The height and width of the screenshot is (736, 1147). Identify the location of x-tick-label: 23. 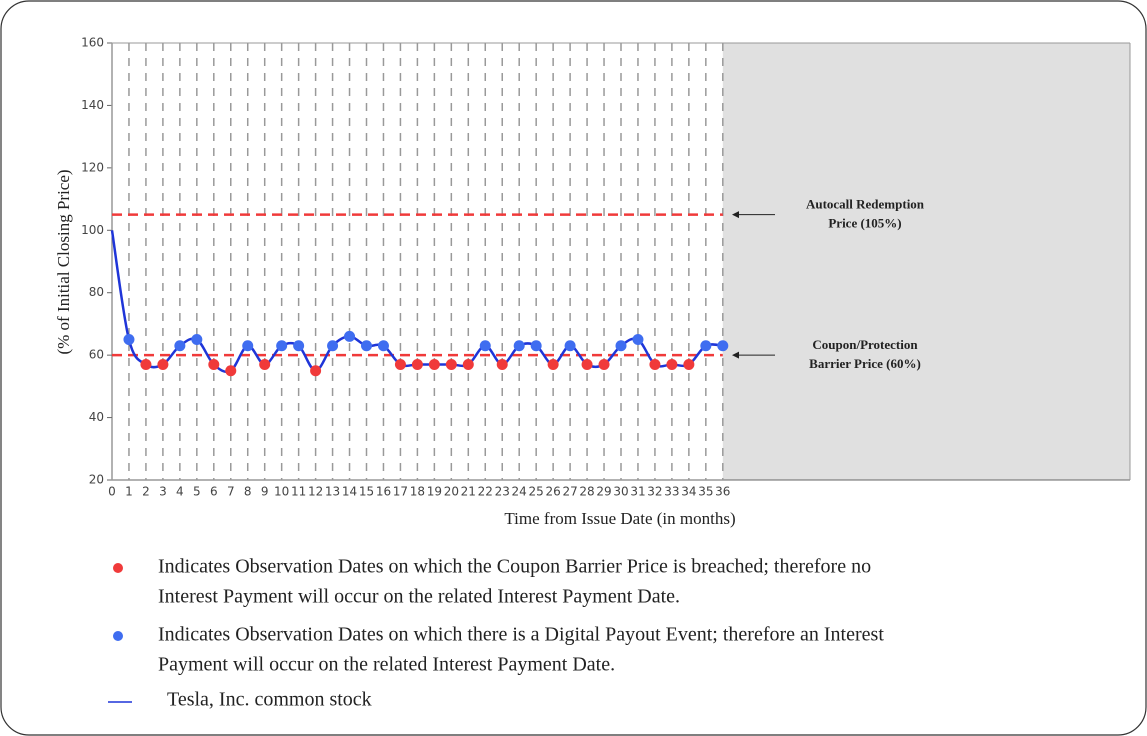
(502, 492).